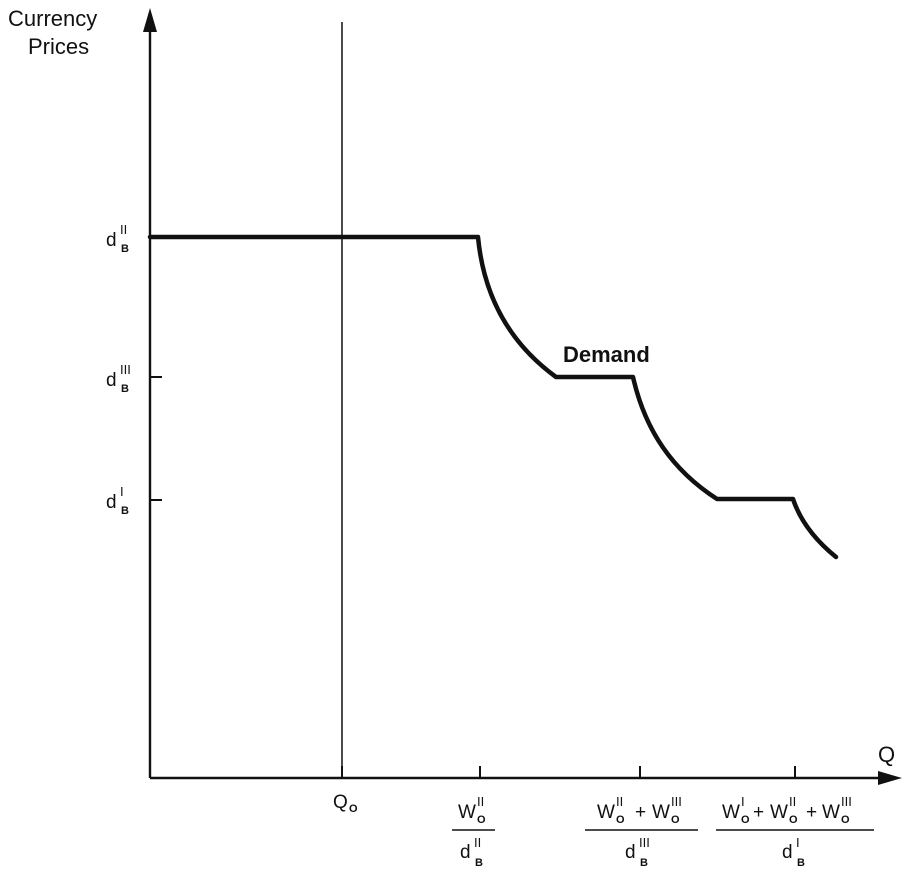 The image size is (905, 878). Describe the element at coordinates (52, 18) in the screenshot. I see `y-axis-title-line1: Currency` at that location.